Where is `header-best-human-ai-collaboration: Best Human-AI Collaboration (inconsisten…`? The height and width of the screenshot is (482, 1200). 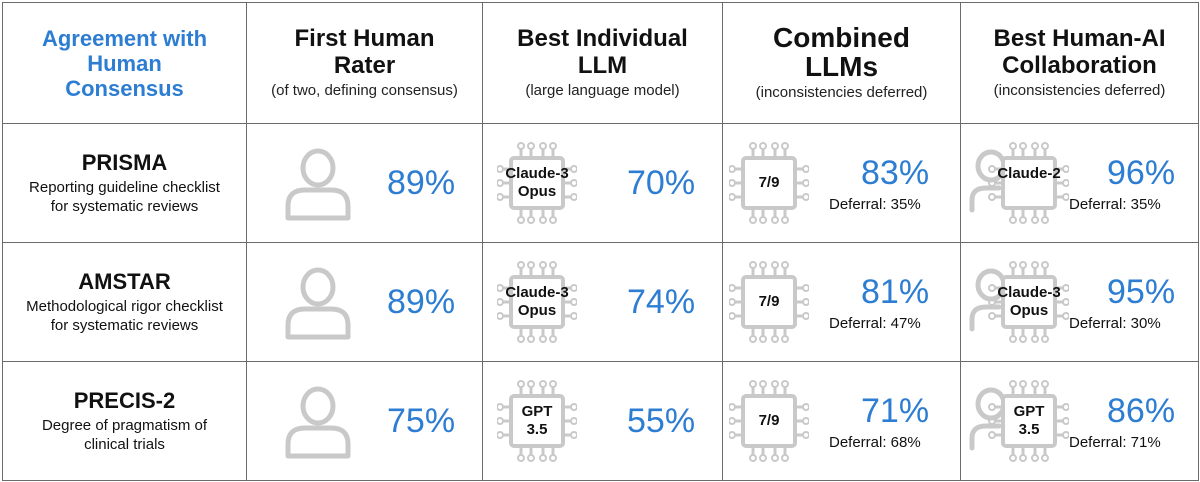
header-best-human-ai-collaboration: Best Human-AI Collaboration (inconsisten… is located at coordinates (1079, 63).